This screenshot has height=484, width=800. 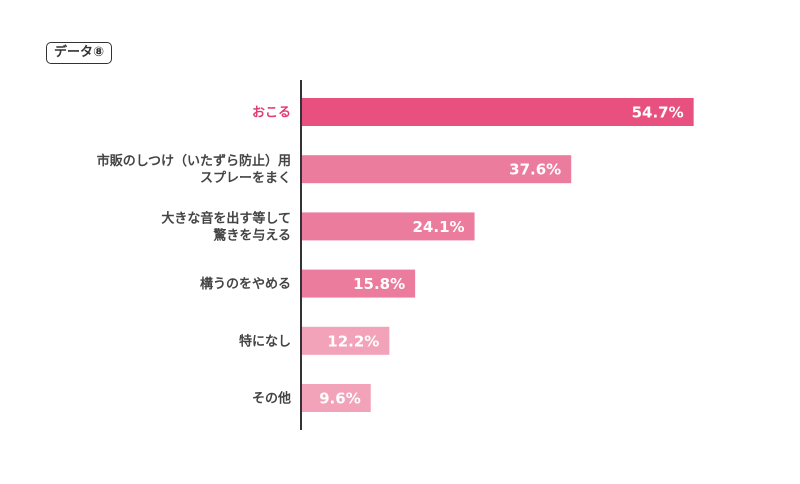 I want to click on value-label-4: 12.2%, so click(x=353, y=341).